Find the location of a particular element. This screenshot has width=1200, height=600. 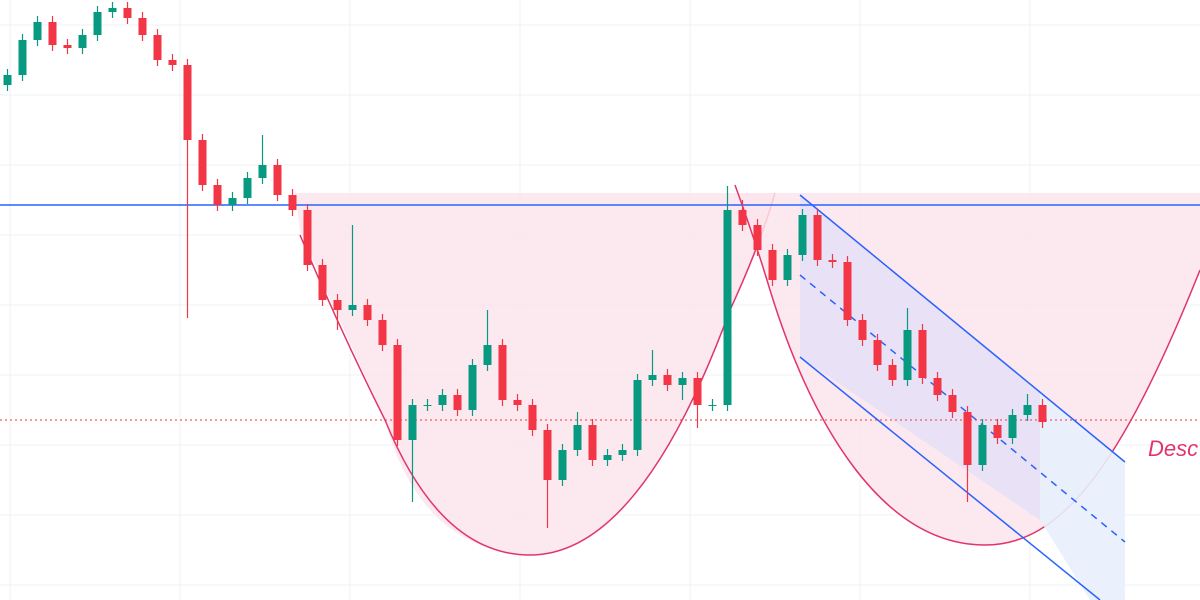

annotation: Desc is located at coordinates (1173, 448).